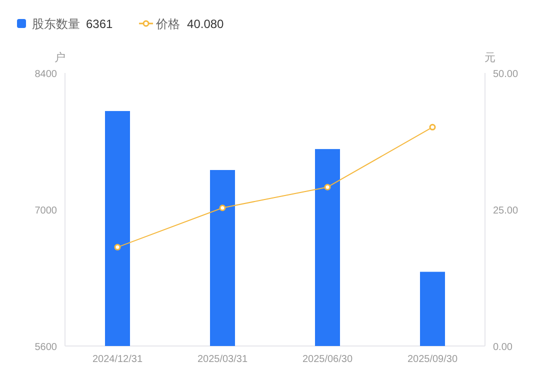  Describe the element at coordinates (100, 24) in the screenshot. I see `text: 6361` at that location.